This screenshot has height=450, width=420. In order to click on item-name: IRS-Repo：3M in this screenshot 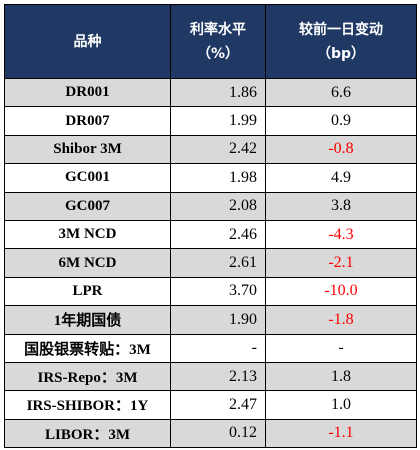, I will do `click(87, 376)`.